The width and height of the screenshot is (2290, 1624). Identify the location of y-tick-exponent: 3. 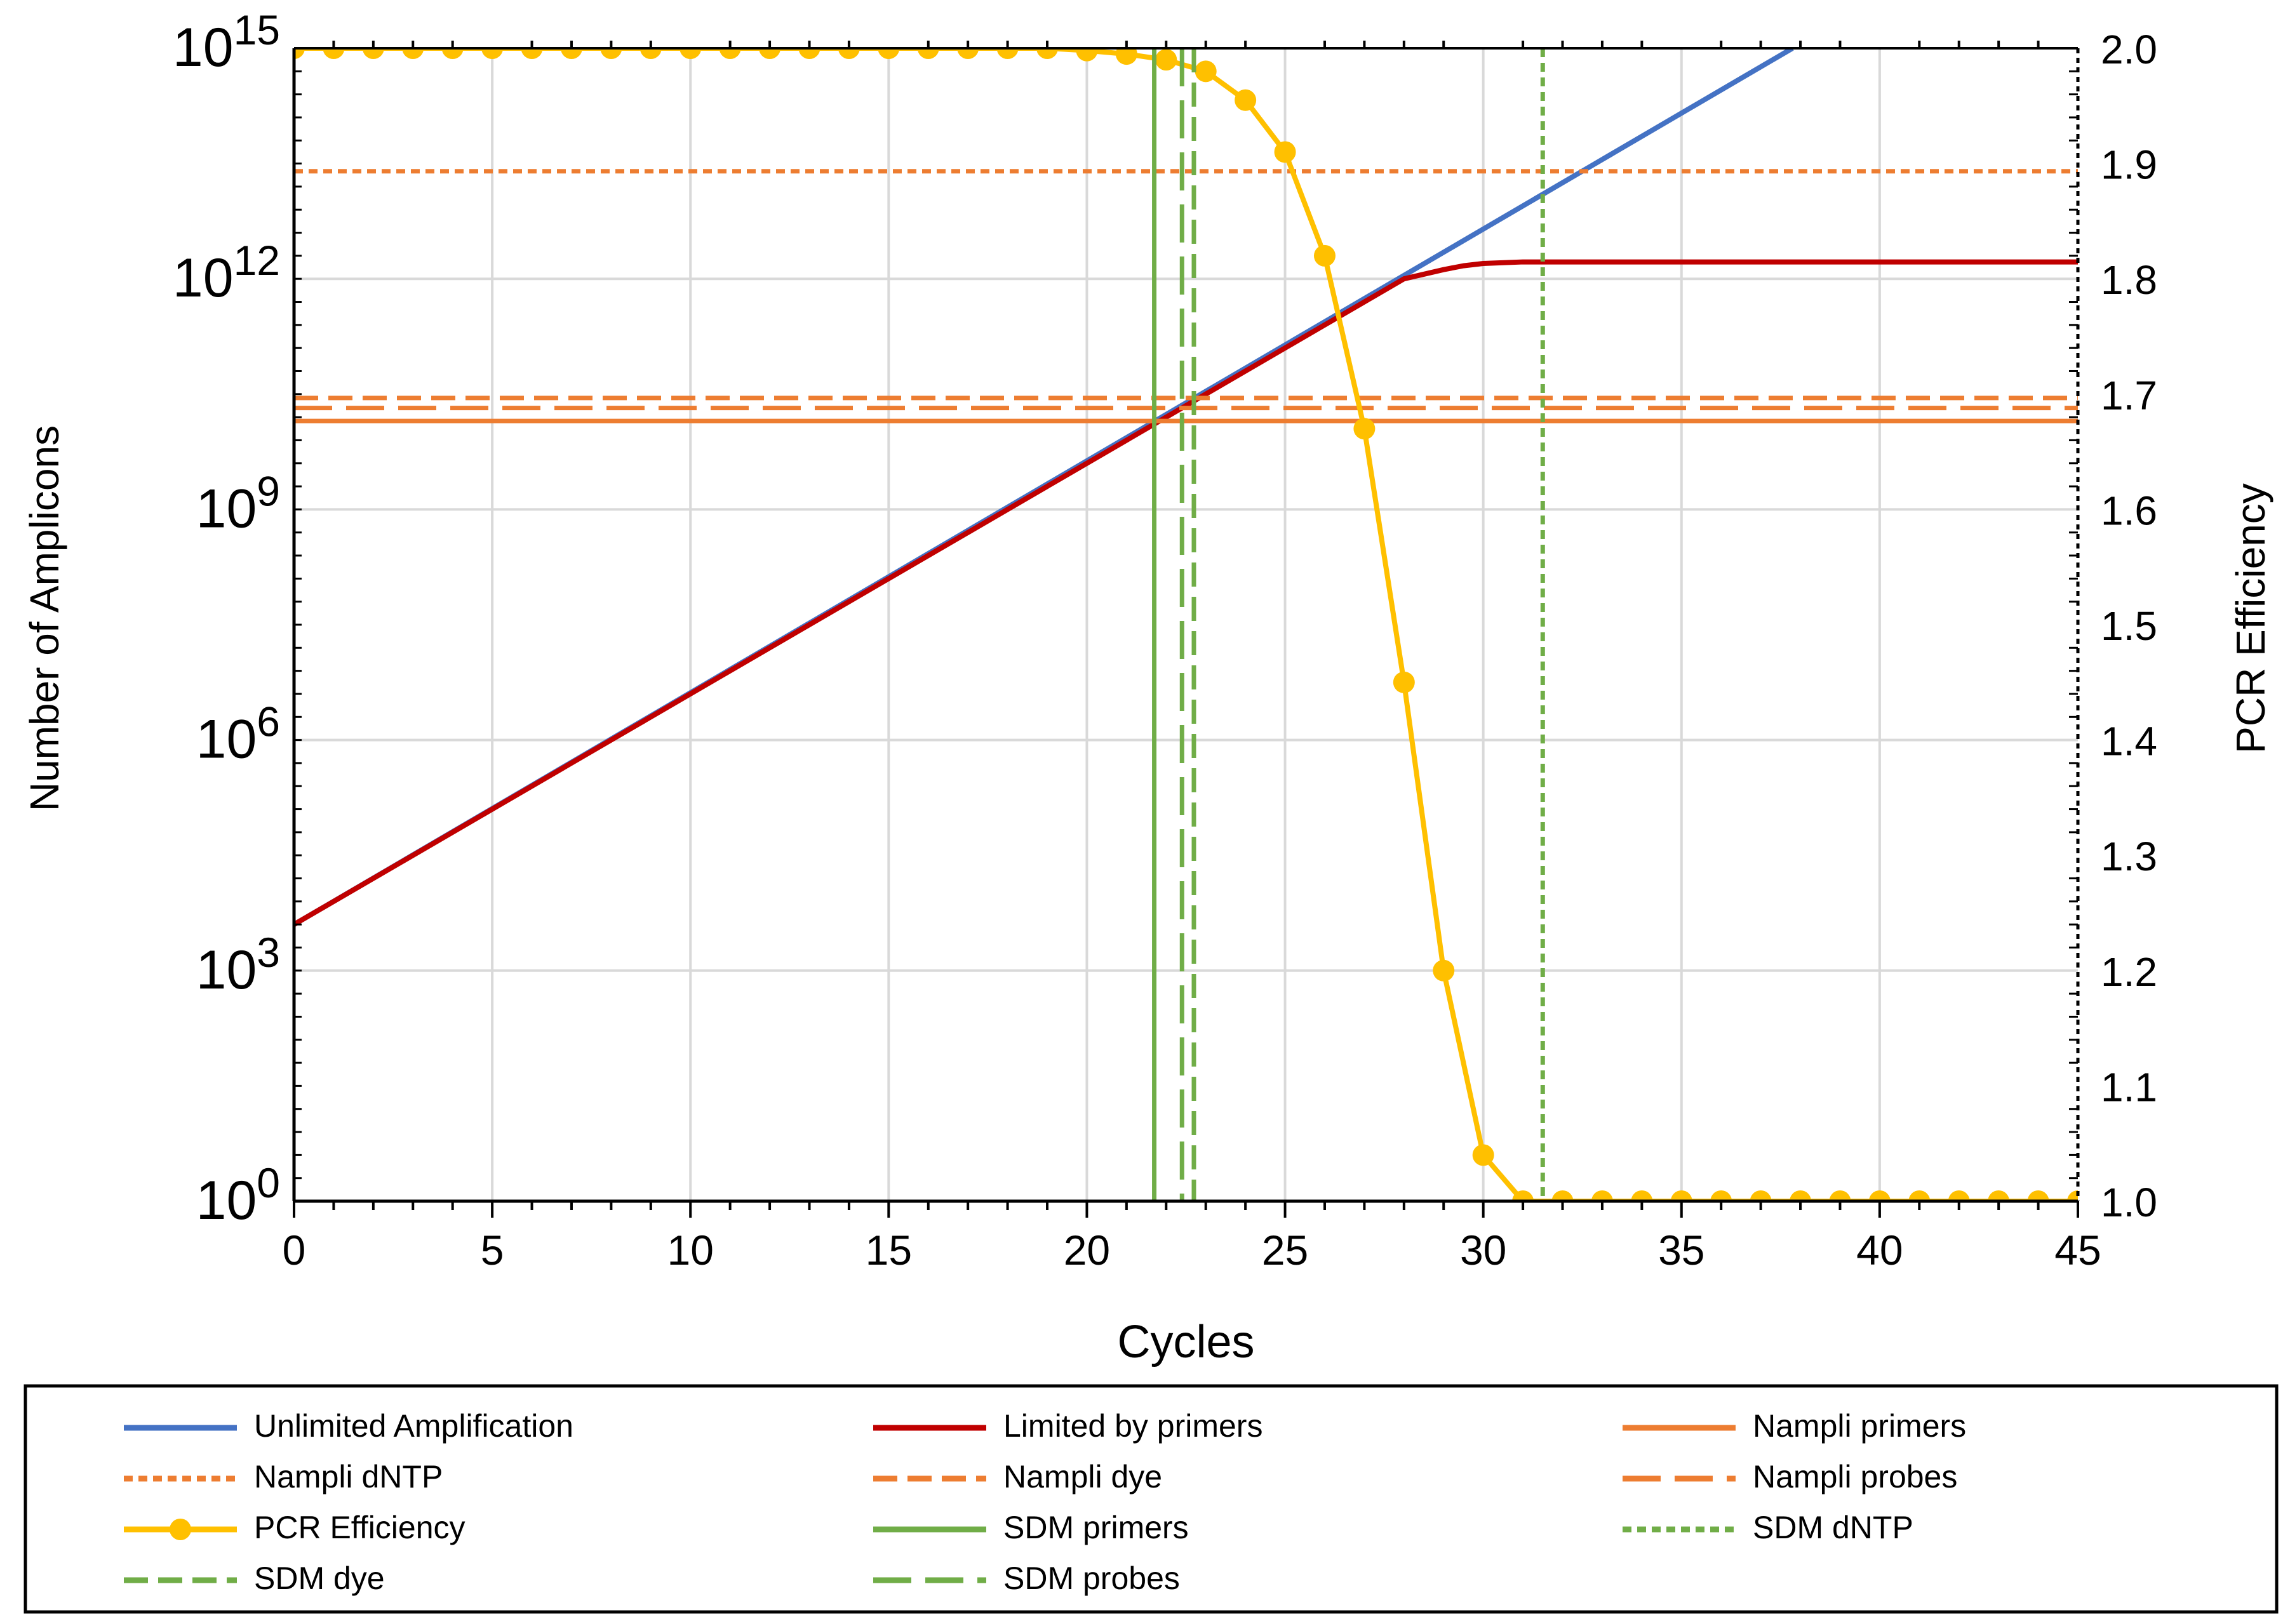
(268, 953).